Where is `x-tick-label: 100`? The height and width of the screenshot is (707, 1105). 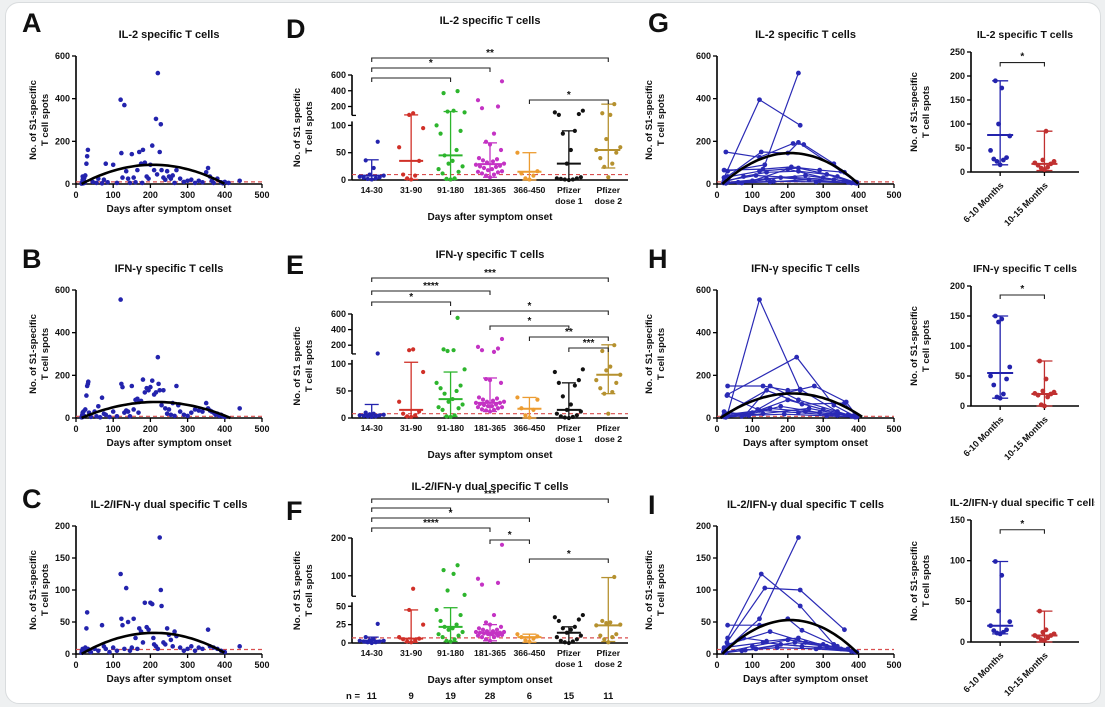
x-tick-label: 100 is located at coordinates (752, 665).